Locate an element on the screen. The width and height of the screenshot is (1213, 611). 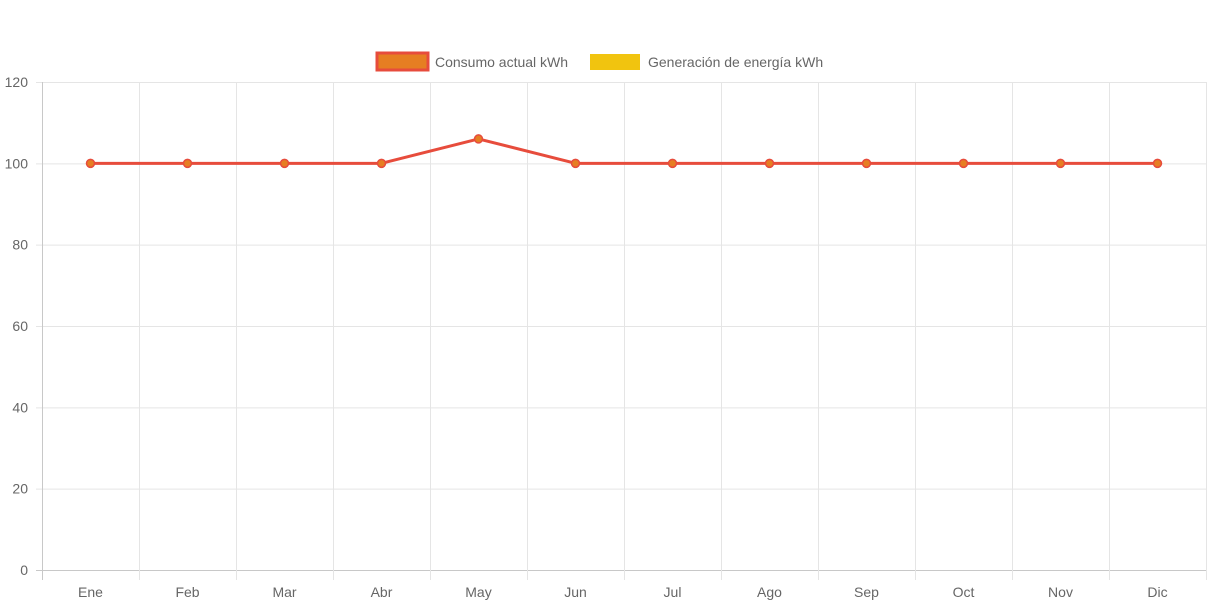
legend-label-generacion: Generación de energía kWh is located at coordinates (735, 62).